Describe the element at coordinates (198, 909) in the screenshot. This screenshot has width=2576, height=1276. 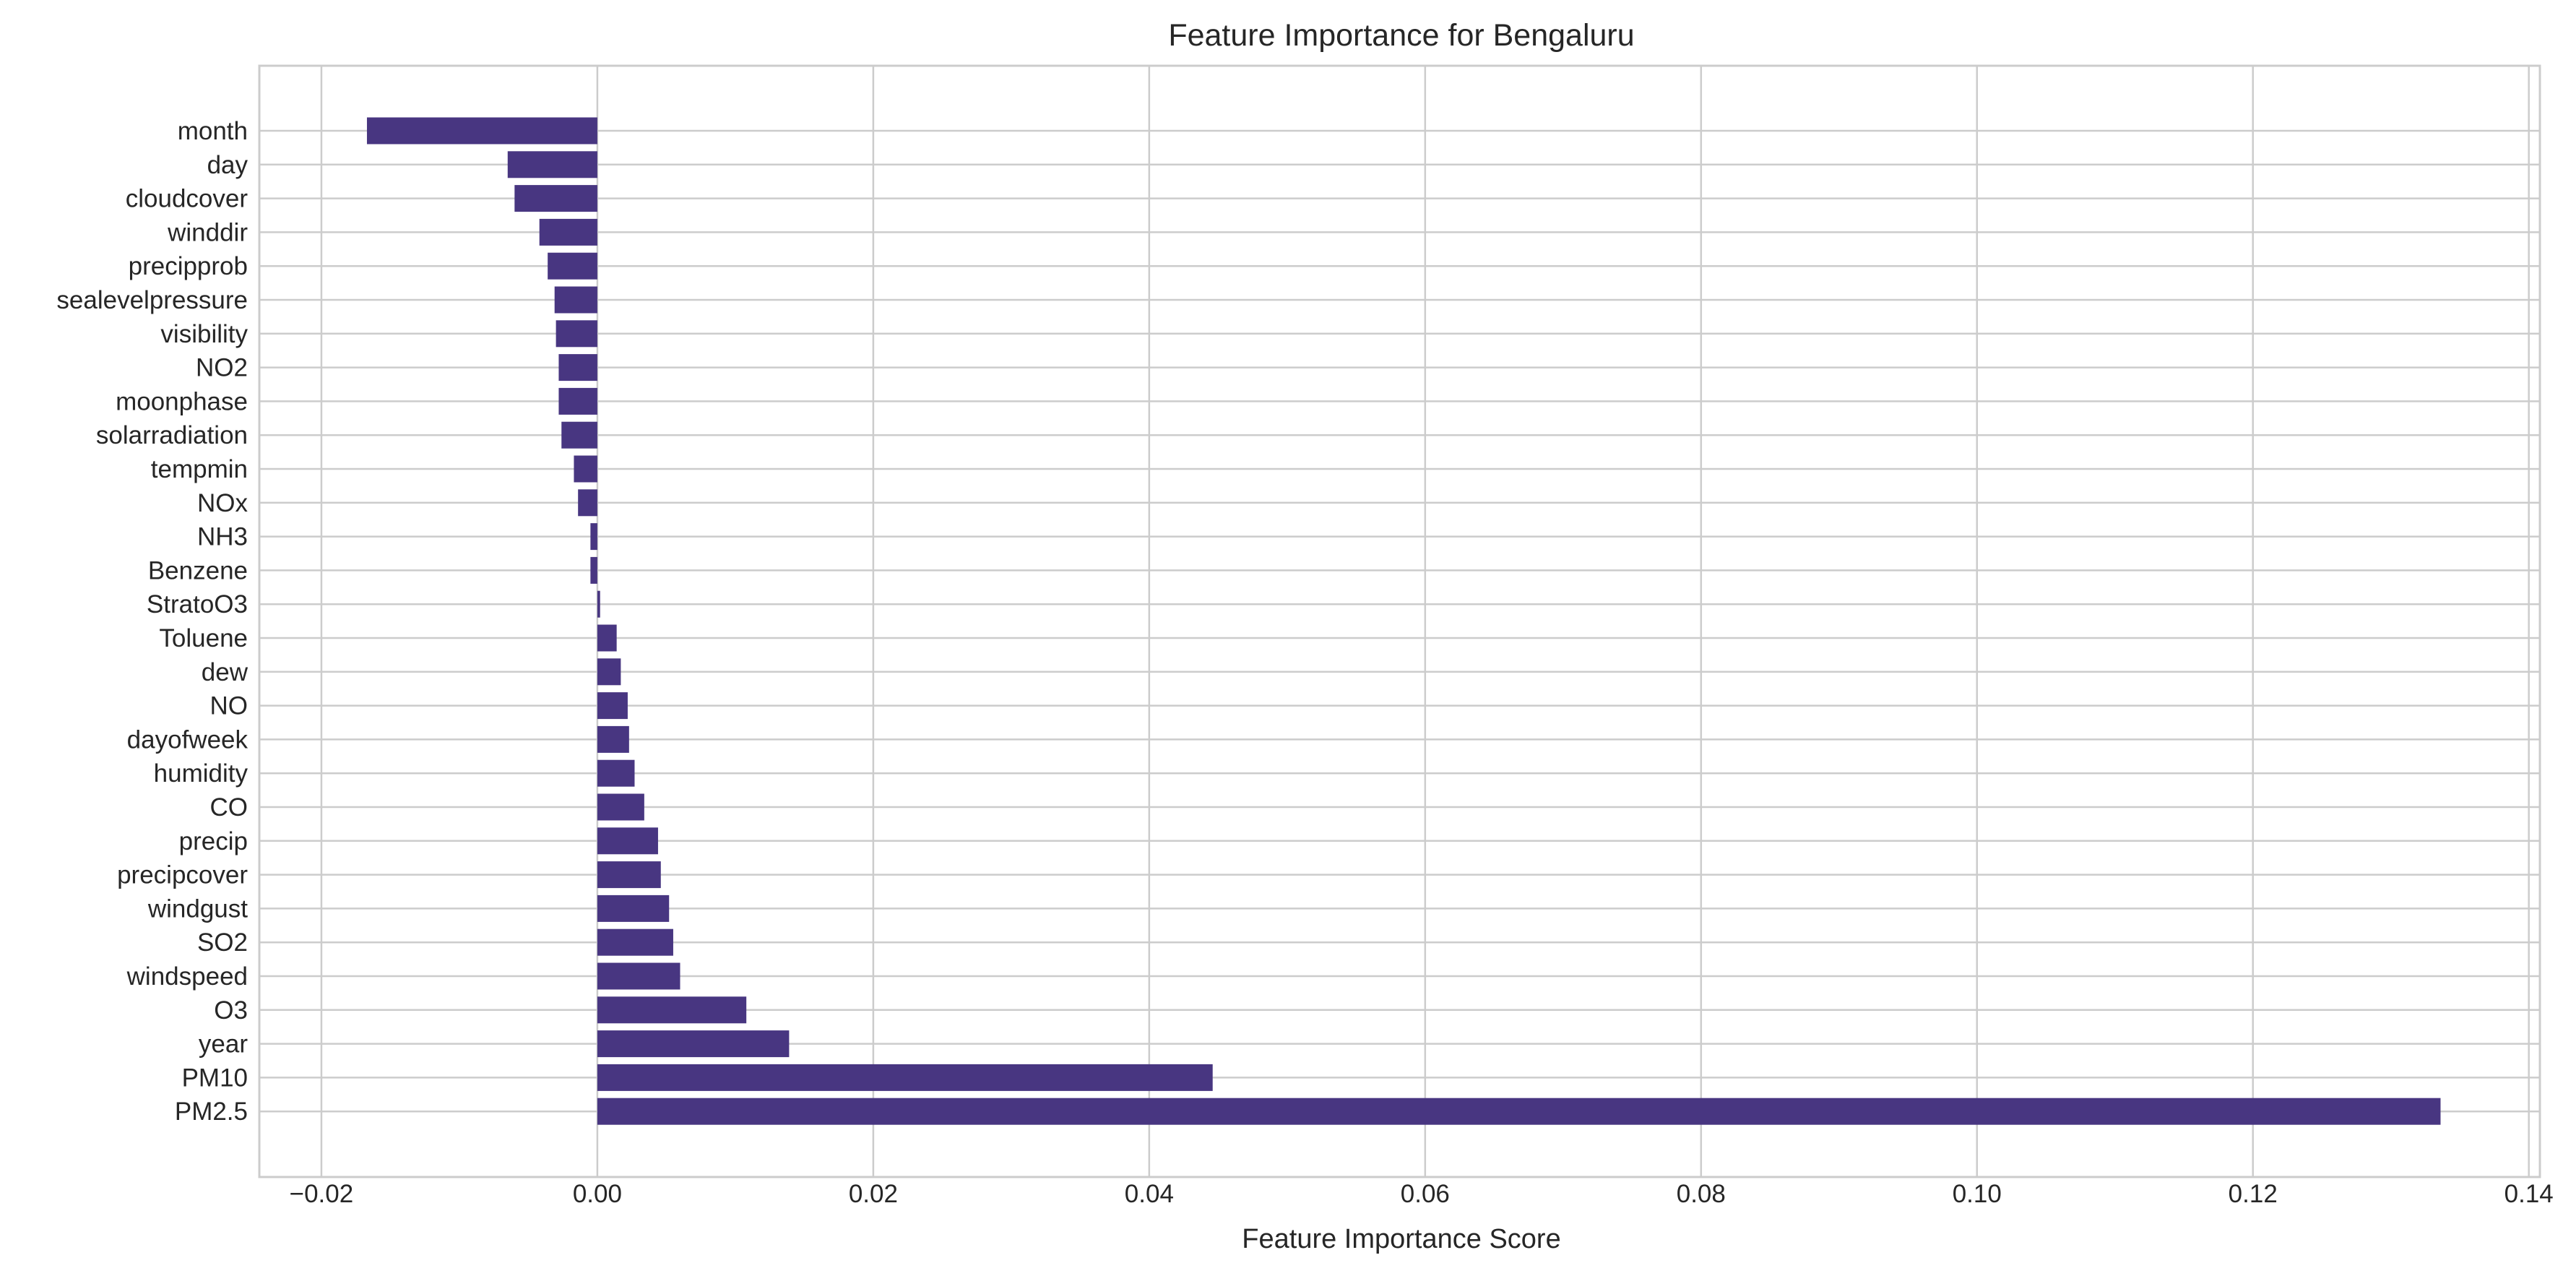
I see `y-tick-label: windgust` at that location.